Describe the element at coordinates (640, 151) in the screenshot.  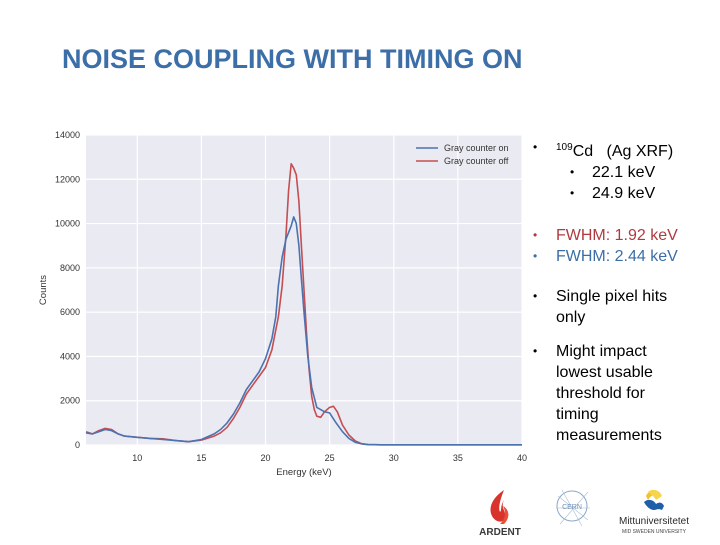
I see `source-note: (Ag XRF)` at that location.